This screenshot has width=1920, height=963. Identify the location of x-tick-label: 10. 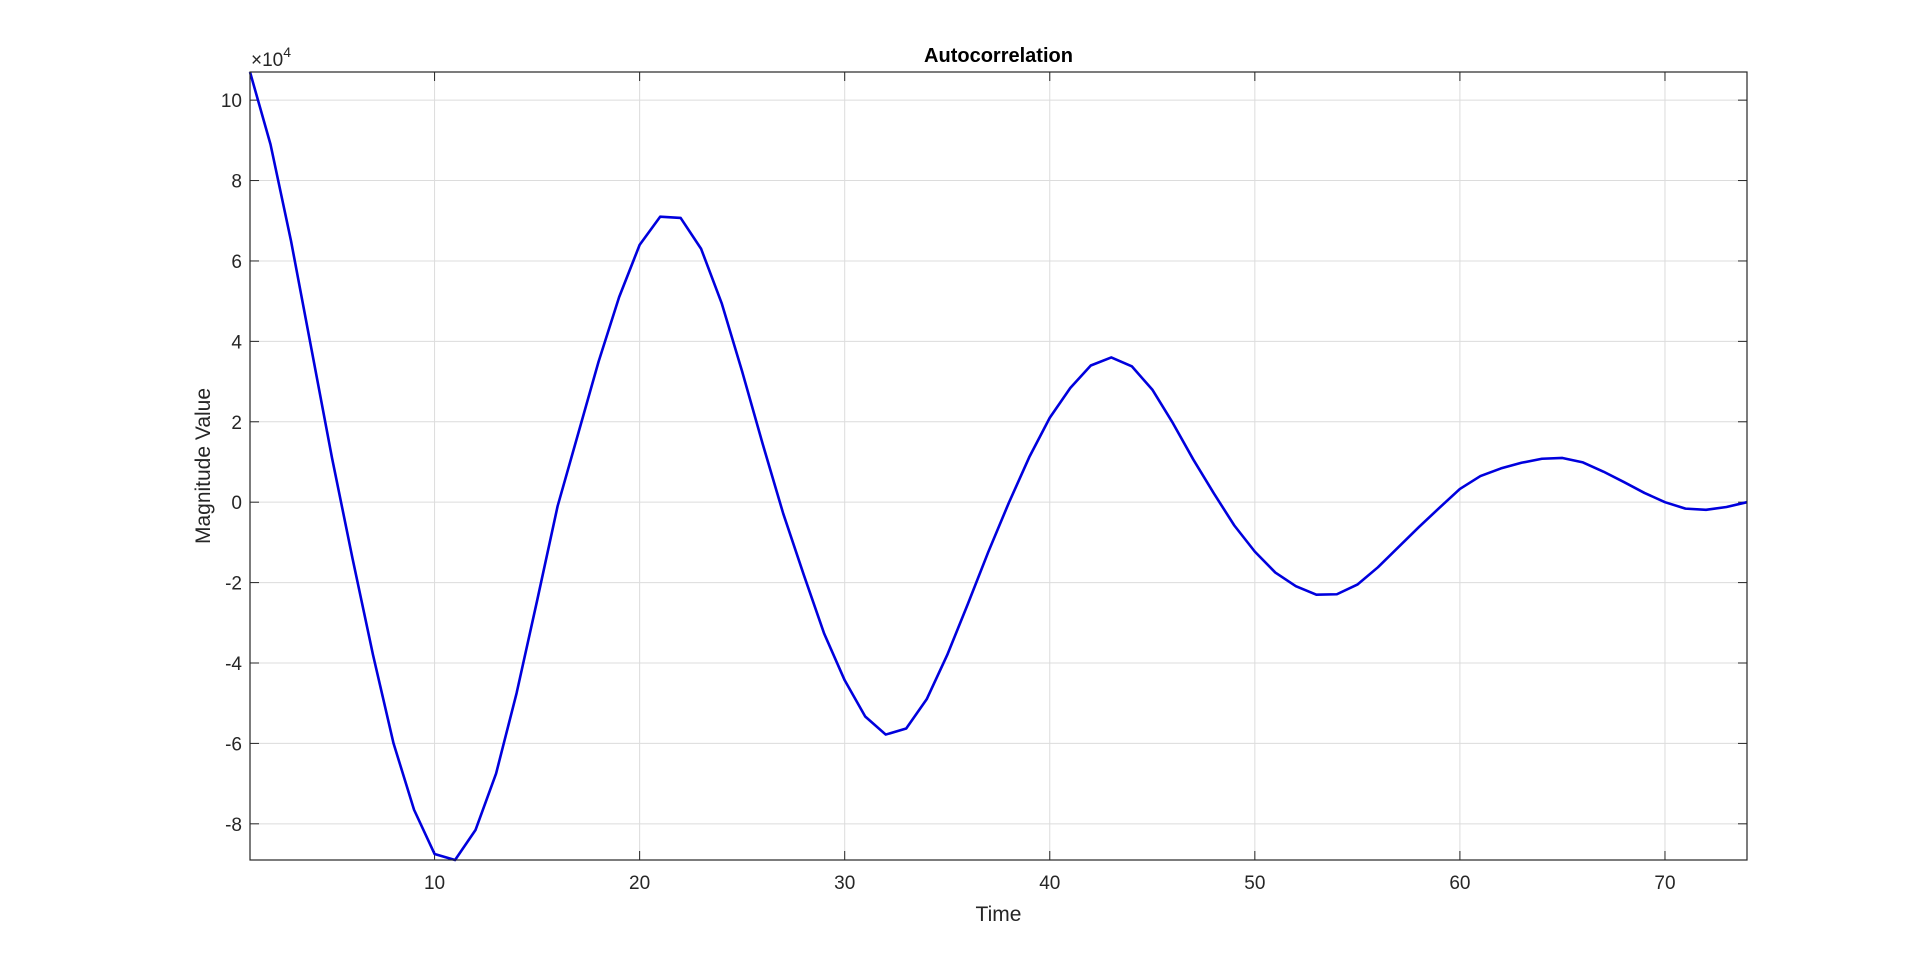
(434, 883).